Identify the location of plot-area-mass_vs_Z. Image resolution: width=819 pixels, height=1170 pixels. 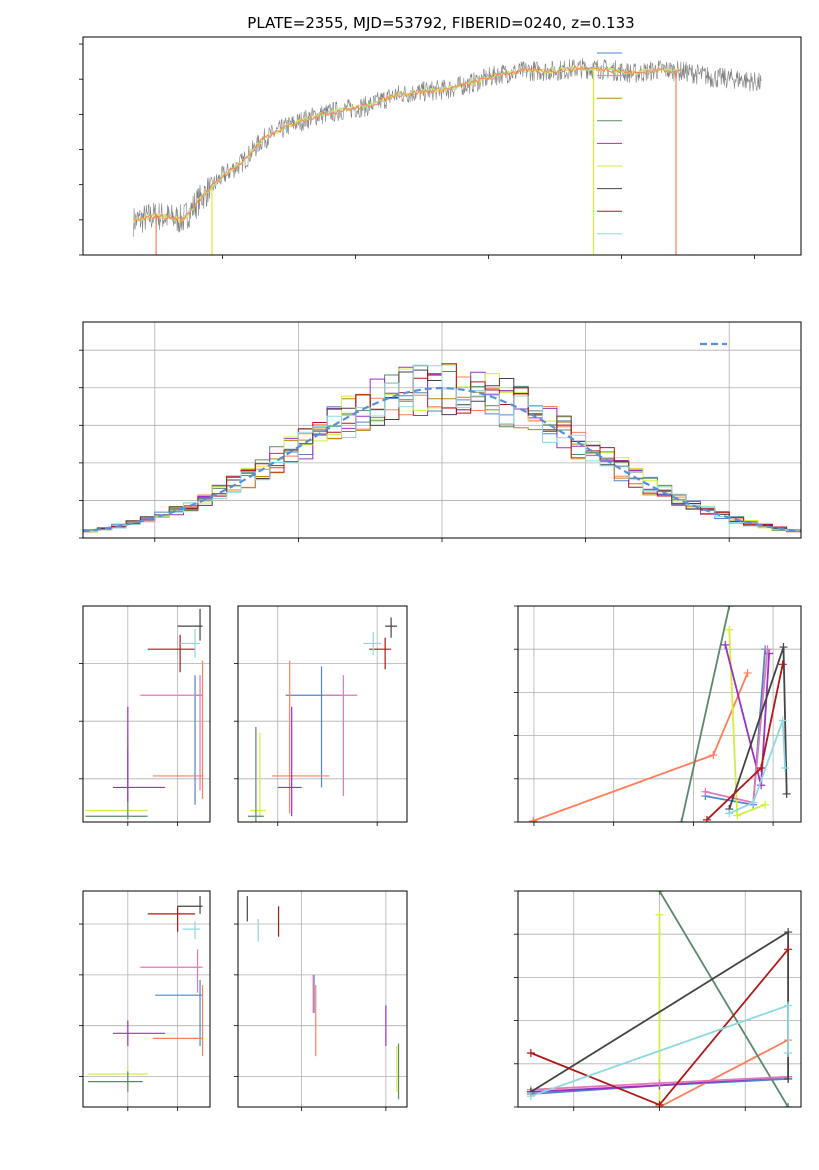
(145, 994).